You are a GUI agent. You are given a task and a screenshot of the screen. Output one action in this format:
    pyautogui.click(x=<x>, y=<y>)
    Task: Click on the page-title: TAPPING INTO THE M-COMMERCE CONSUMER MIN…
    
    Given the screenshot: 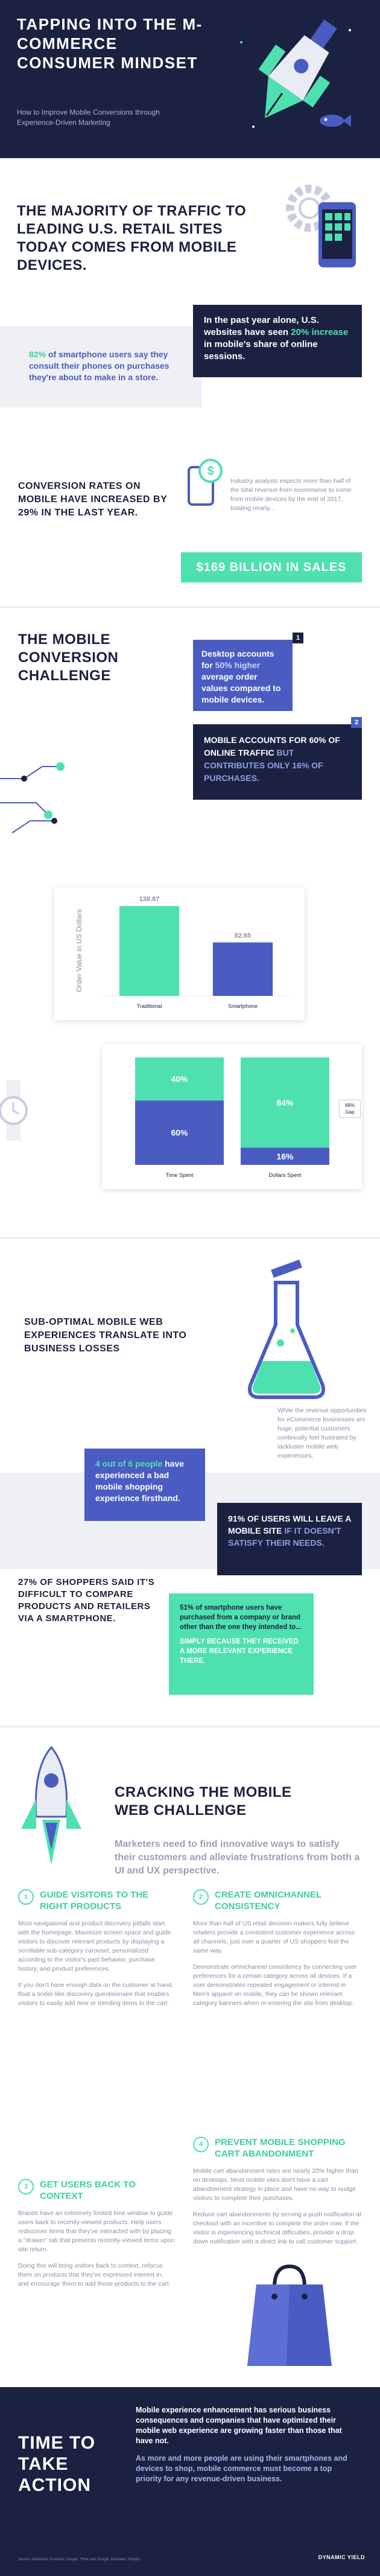 What is the action you would take?
    pyautogui.click(x=110, y=43)
    